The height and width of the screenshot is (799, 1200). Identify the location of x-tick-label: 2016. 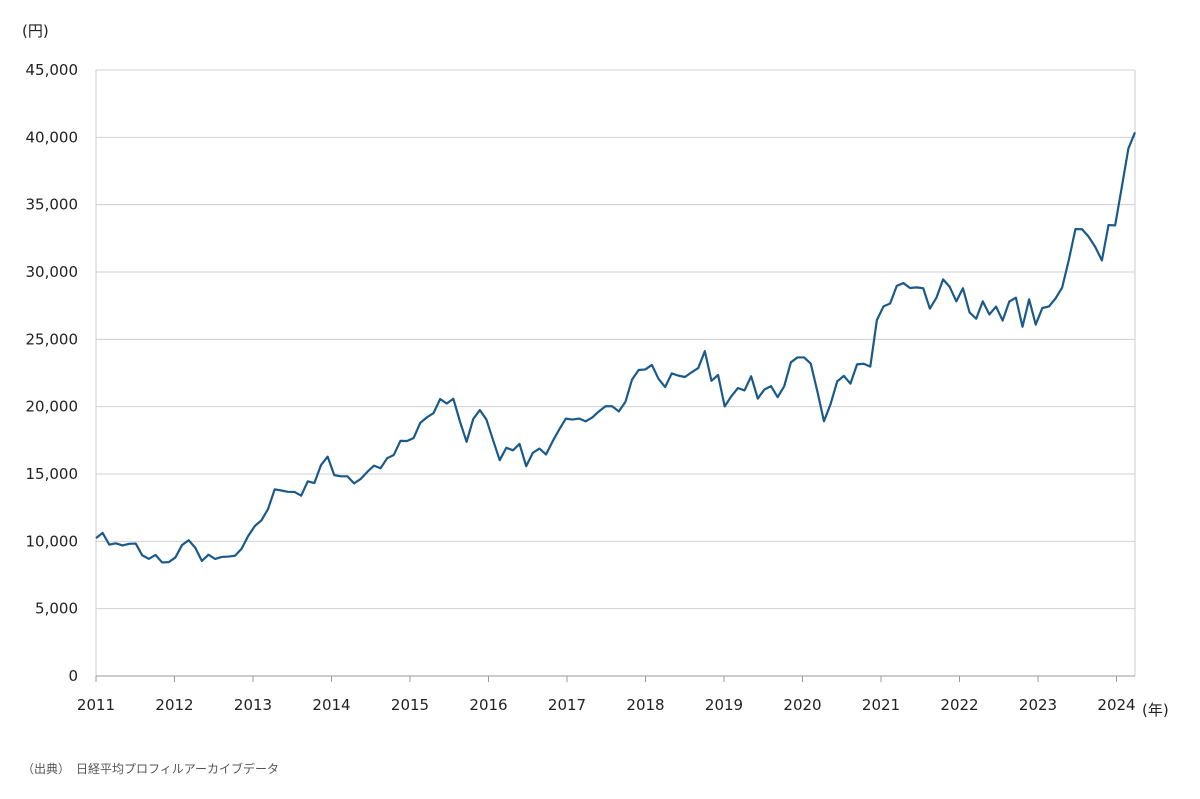
(488, 705).